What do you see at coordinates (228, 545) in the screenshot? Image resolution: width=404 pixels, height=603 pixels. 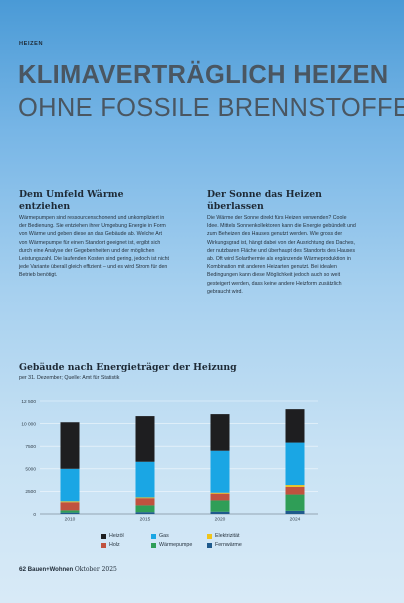 I see `legend-label: Fernwärme` at bounding box center [228, 545].